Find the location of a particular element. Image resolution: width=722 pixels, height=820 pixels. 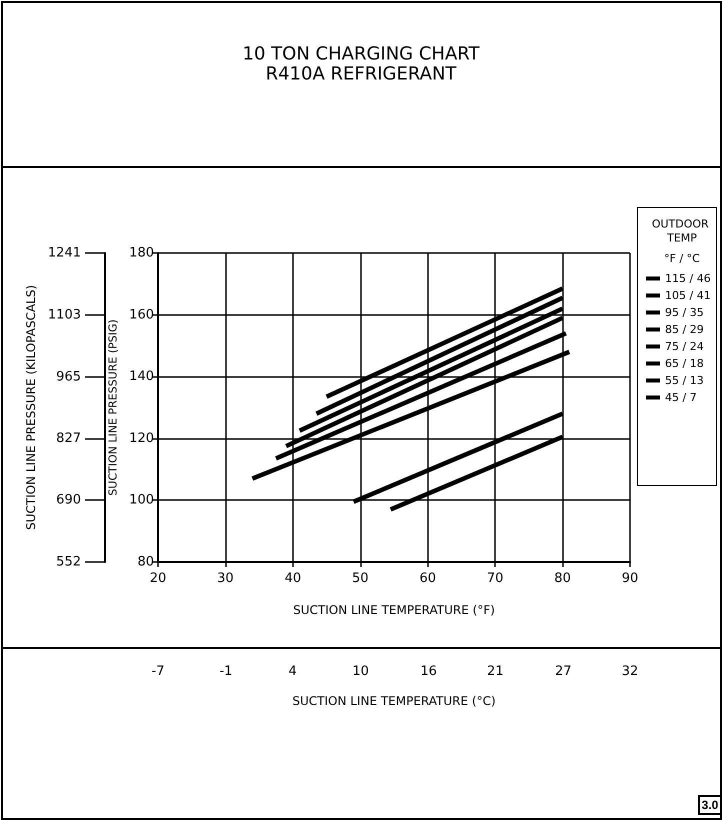

x-tick-label: 70 is located at coordinates (495, 578).